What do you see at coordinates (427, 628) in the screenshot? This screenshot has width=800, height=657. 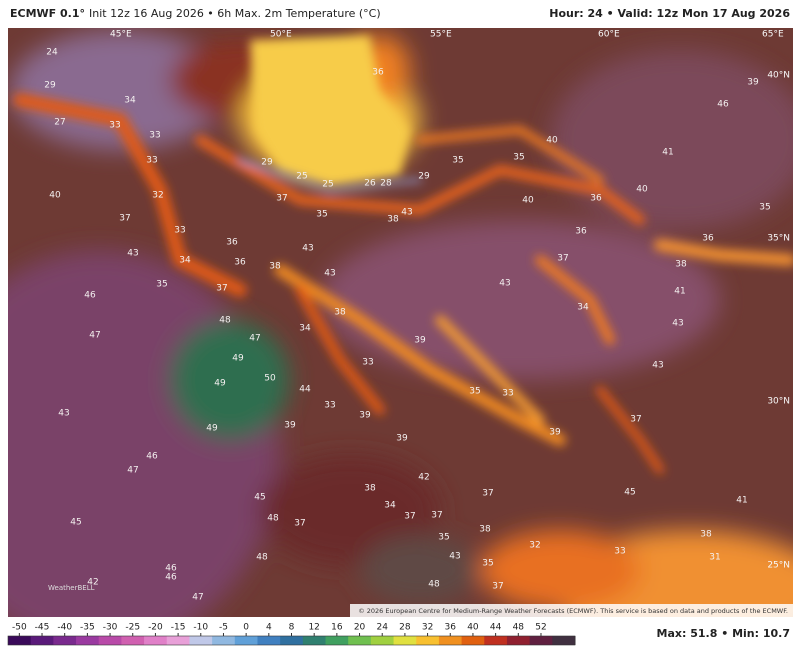 I see `colorbar-tick-label: 32` at bounding box center [427, 628].